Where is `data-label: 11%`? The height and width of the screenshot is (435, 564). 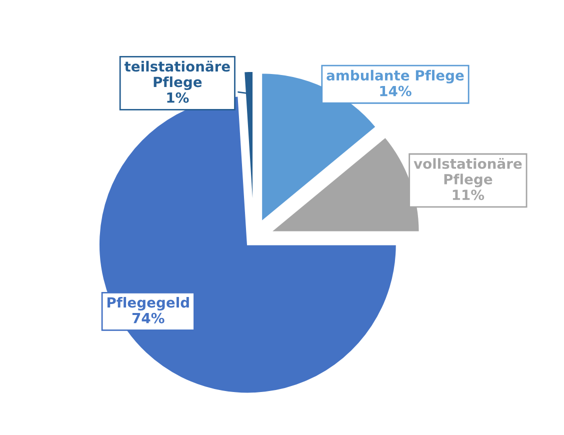
data-label: 11% is located at coordinates (468, 195).